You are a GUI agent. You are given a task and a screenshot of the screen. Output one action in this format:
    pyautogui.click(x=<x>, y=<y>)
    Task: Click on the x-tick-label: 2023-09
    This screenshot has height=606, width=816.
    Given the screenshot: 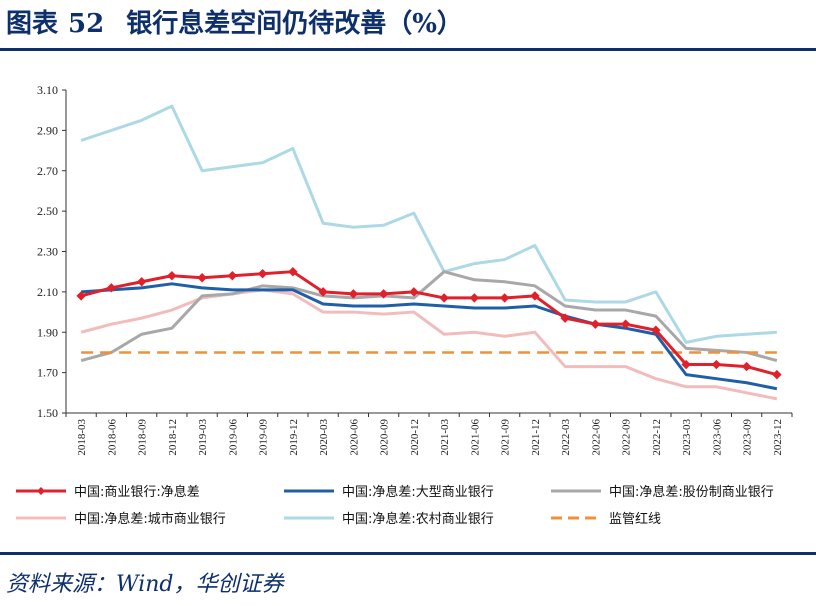 What is the action you would take?
    pyautogui.click(x=748, y=437)
    